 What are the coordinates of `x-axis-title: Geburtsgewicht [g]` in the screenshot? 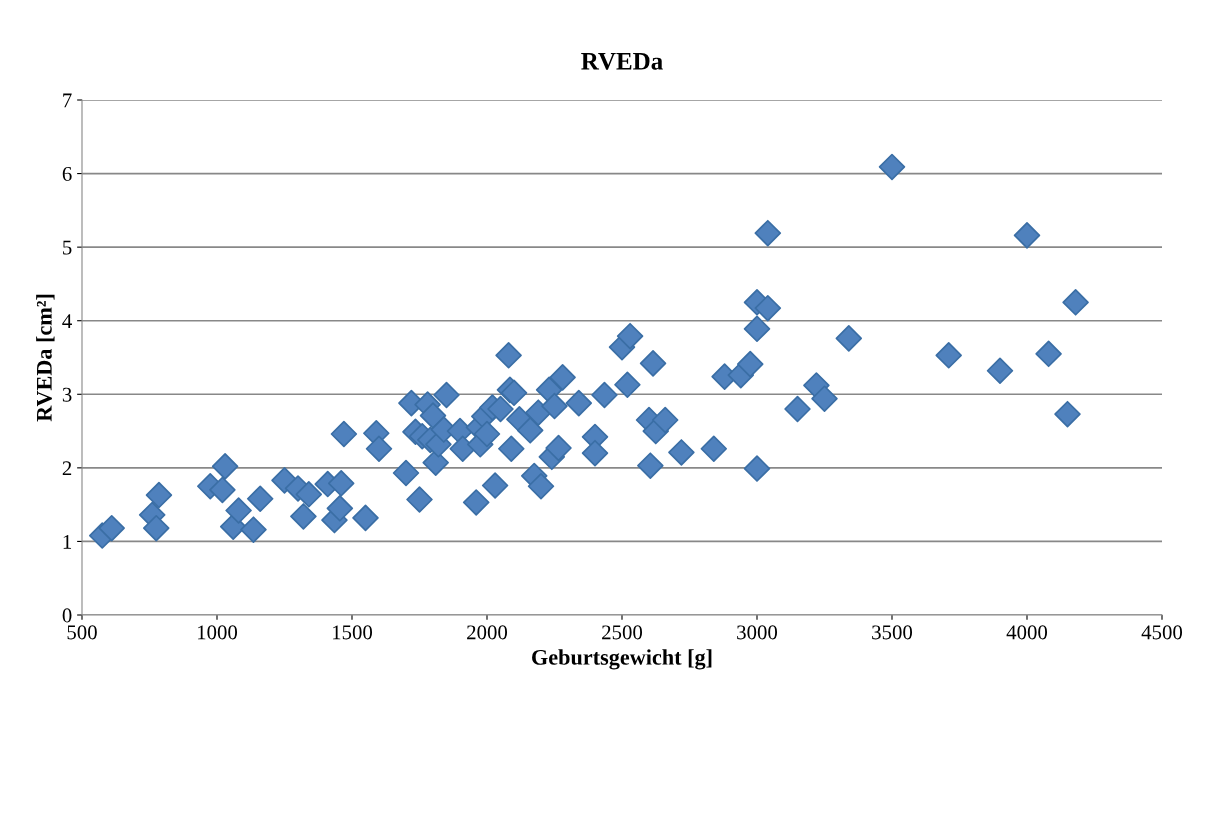 It's located at (622, 659).